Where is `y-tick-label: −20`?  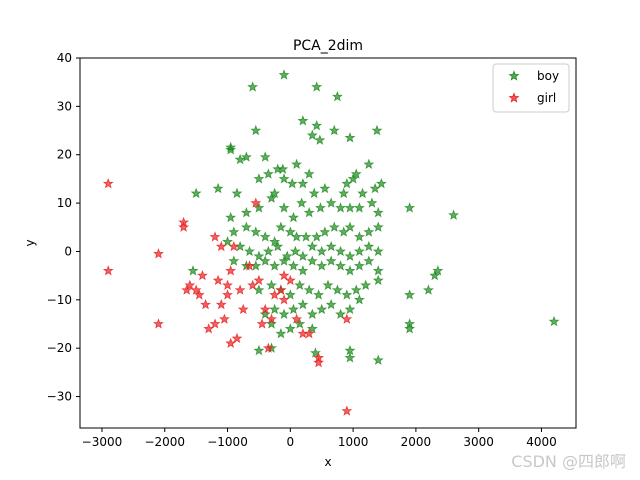
y-tick-label: −20 is located at coordinates (59, 348).